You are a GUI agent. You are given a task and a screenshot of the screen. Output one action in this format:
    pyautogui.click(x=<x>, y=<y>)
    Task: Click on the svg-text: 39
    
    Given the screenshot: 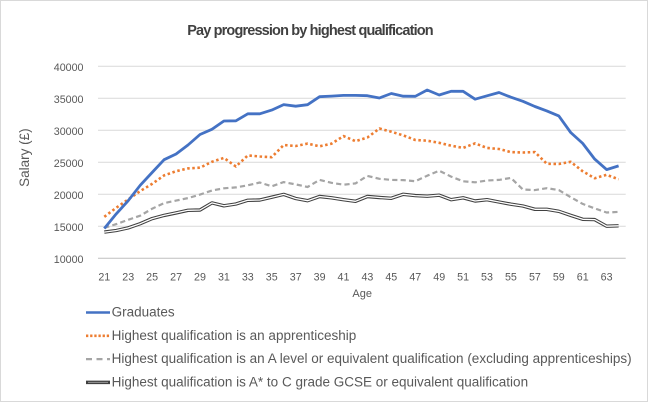 What is the action you would take?
    pyautogui.click(x=320, y=277)
    